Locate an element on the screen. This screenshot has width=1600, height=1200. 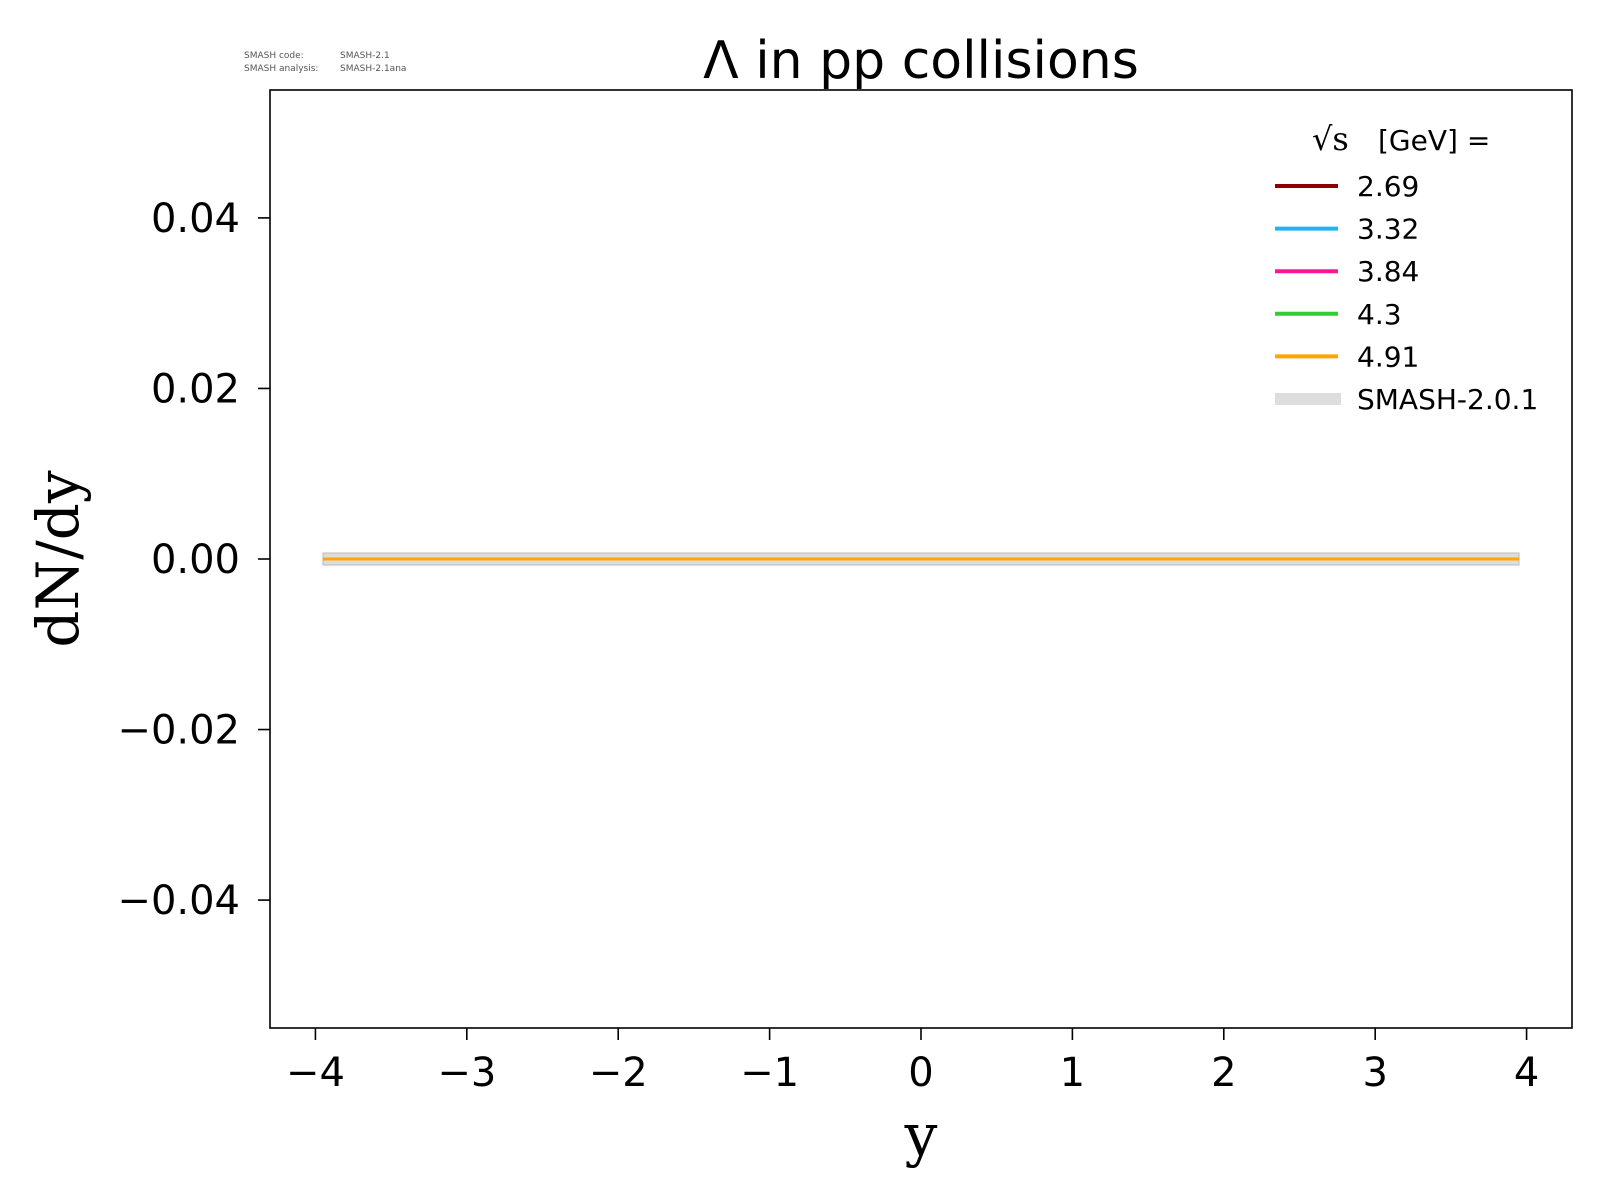
y-tick-label: 0.02 is located at coordinates (195, 389).